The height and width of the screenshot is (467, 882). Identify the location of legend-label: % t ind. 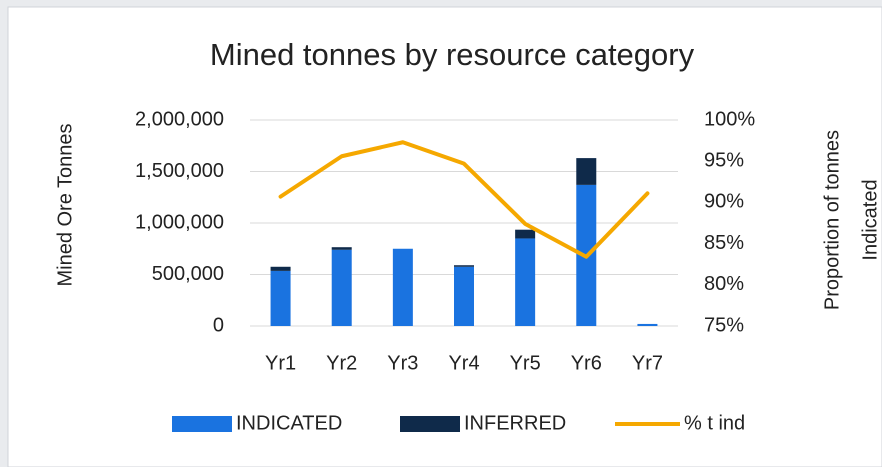
(714, 423).